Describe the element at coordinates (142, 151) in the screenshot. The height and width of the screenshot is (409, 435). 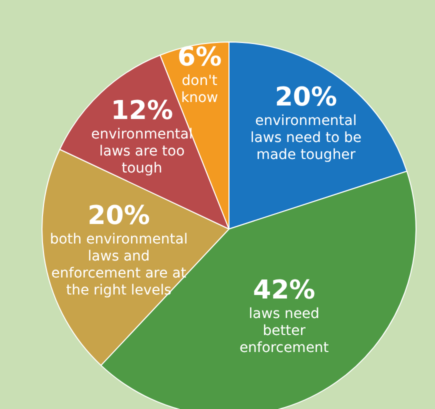
I see `slice-label: environmental laws are too tough` at that location.